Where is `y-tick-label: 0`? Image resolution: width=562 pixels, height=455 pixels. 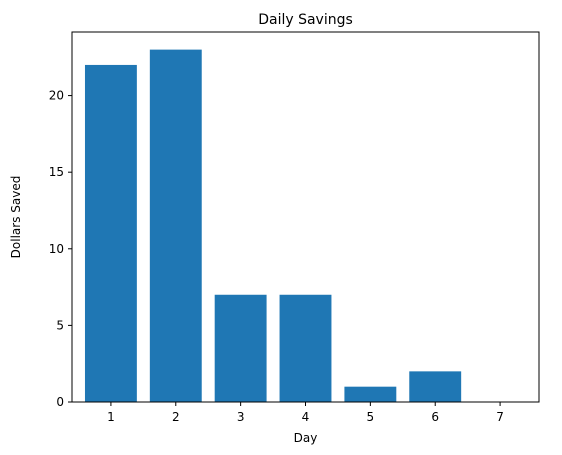 y-tick-label: 0 is located at coordinates (60, 402).